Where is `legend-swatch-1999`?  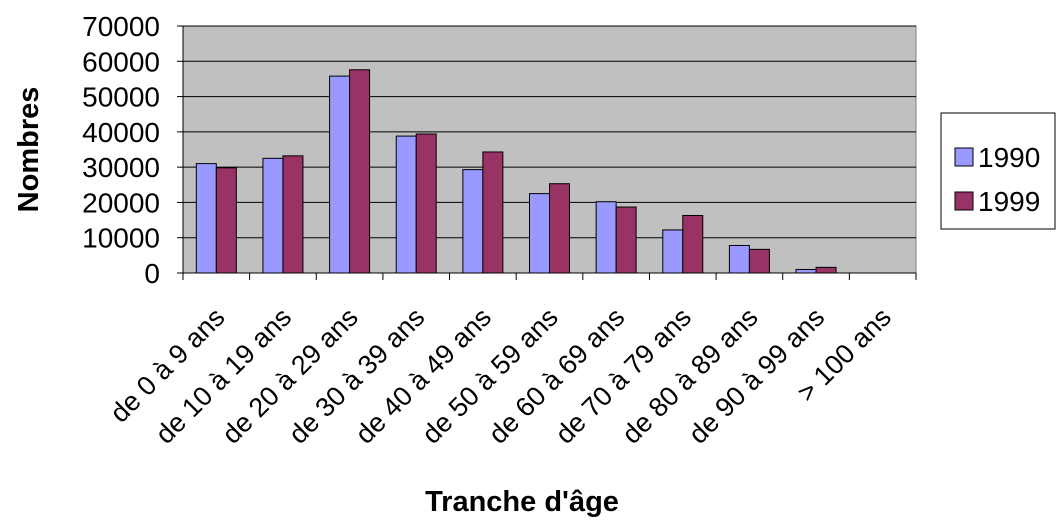 legend-swatch-1999 is located at coordinates (964, 201).